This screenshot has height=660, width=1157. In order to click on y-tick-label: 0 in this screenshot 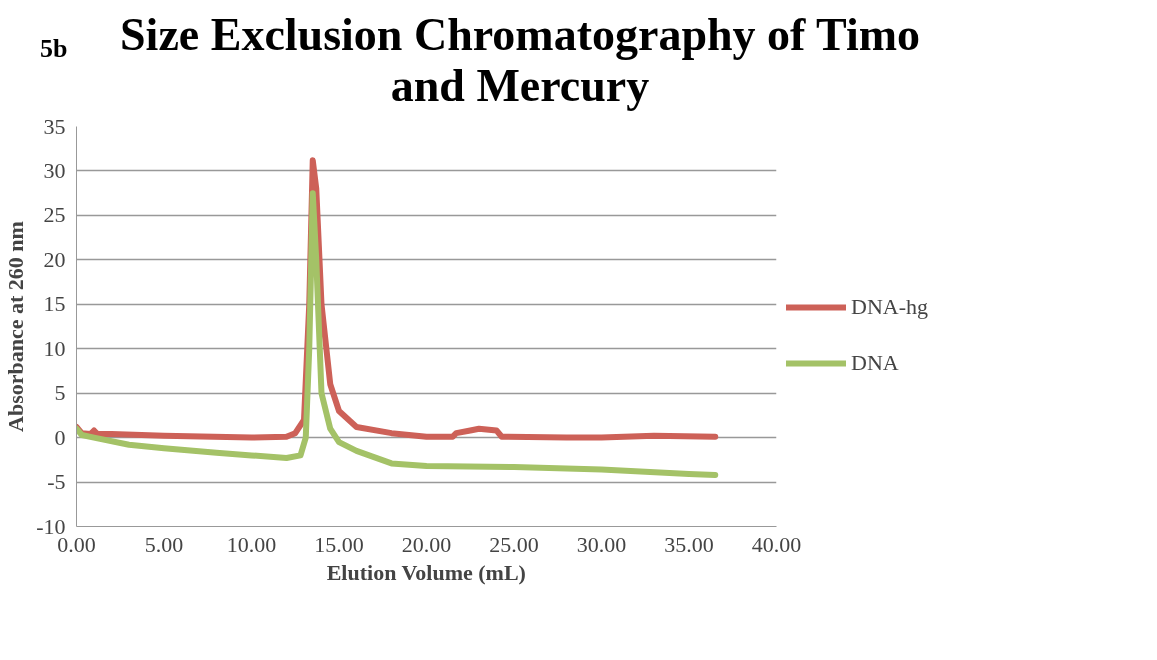, I will do `click(60, 437)`.